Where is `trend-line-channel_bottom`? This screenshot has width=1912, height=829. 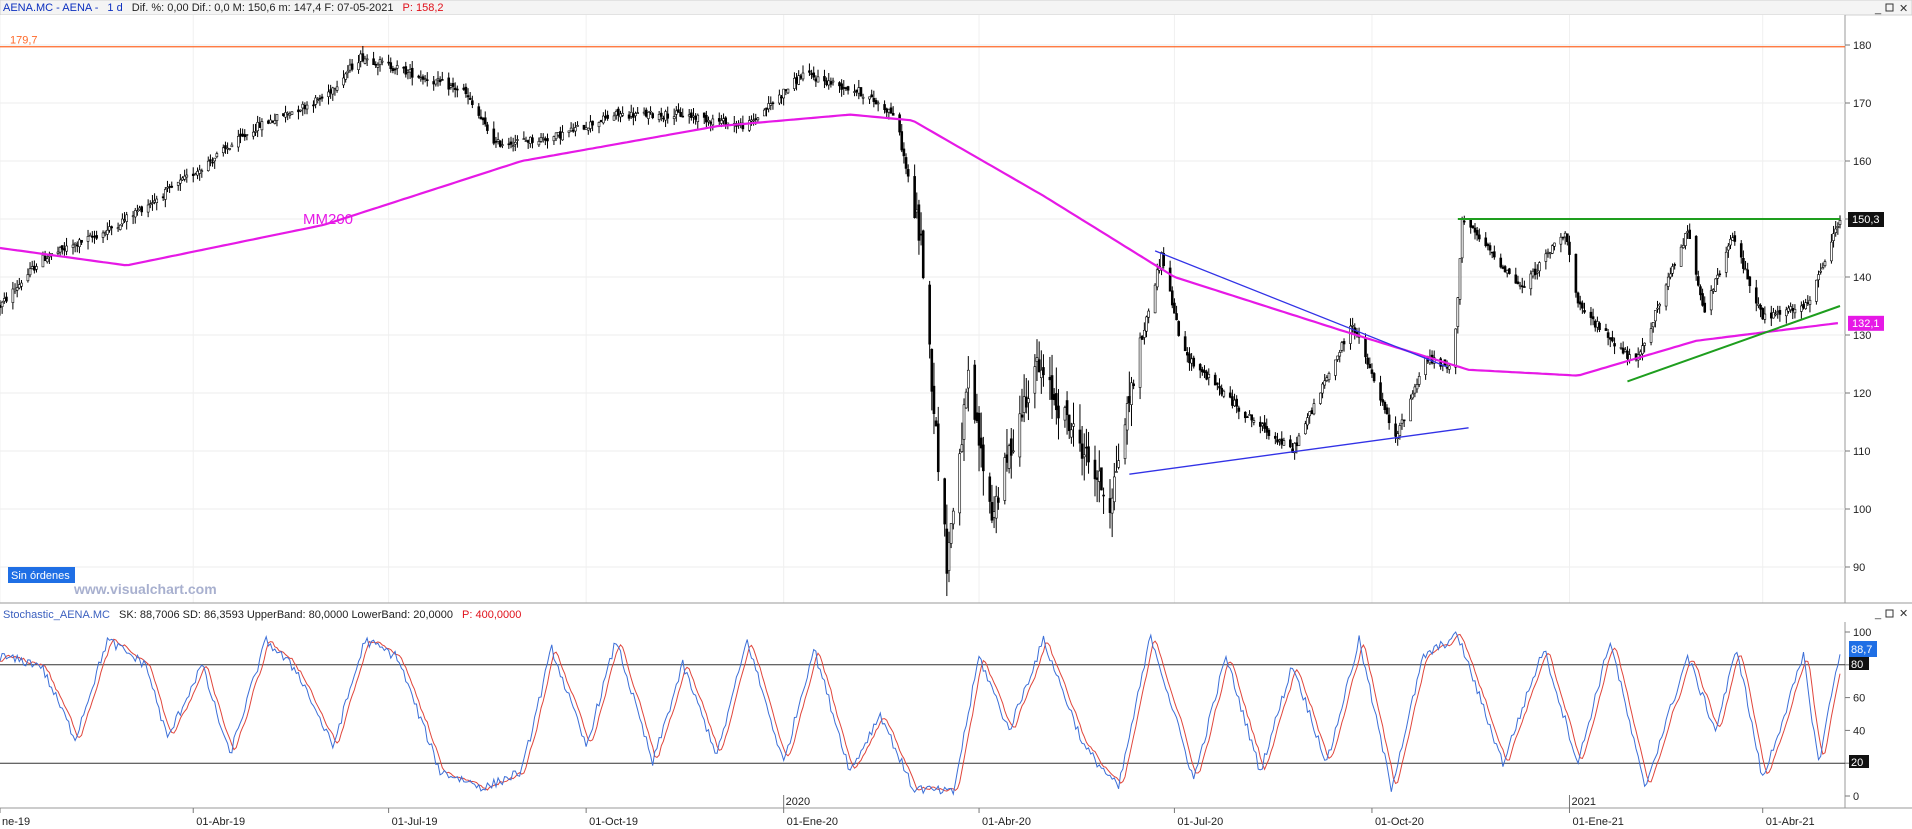 trend-line-channel_bottom is located at coordinates (1734, 344).